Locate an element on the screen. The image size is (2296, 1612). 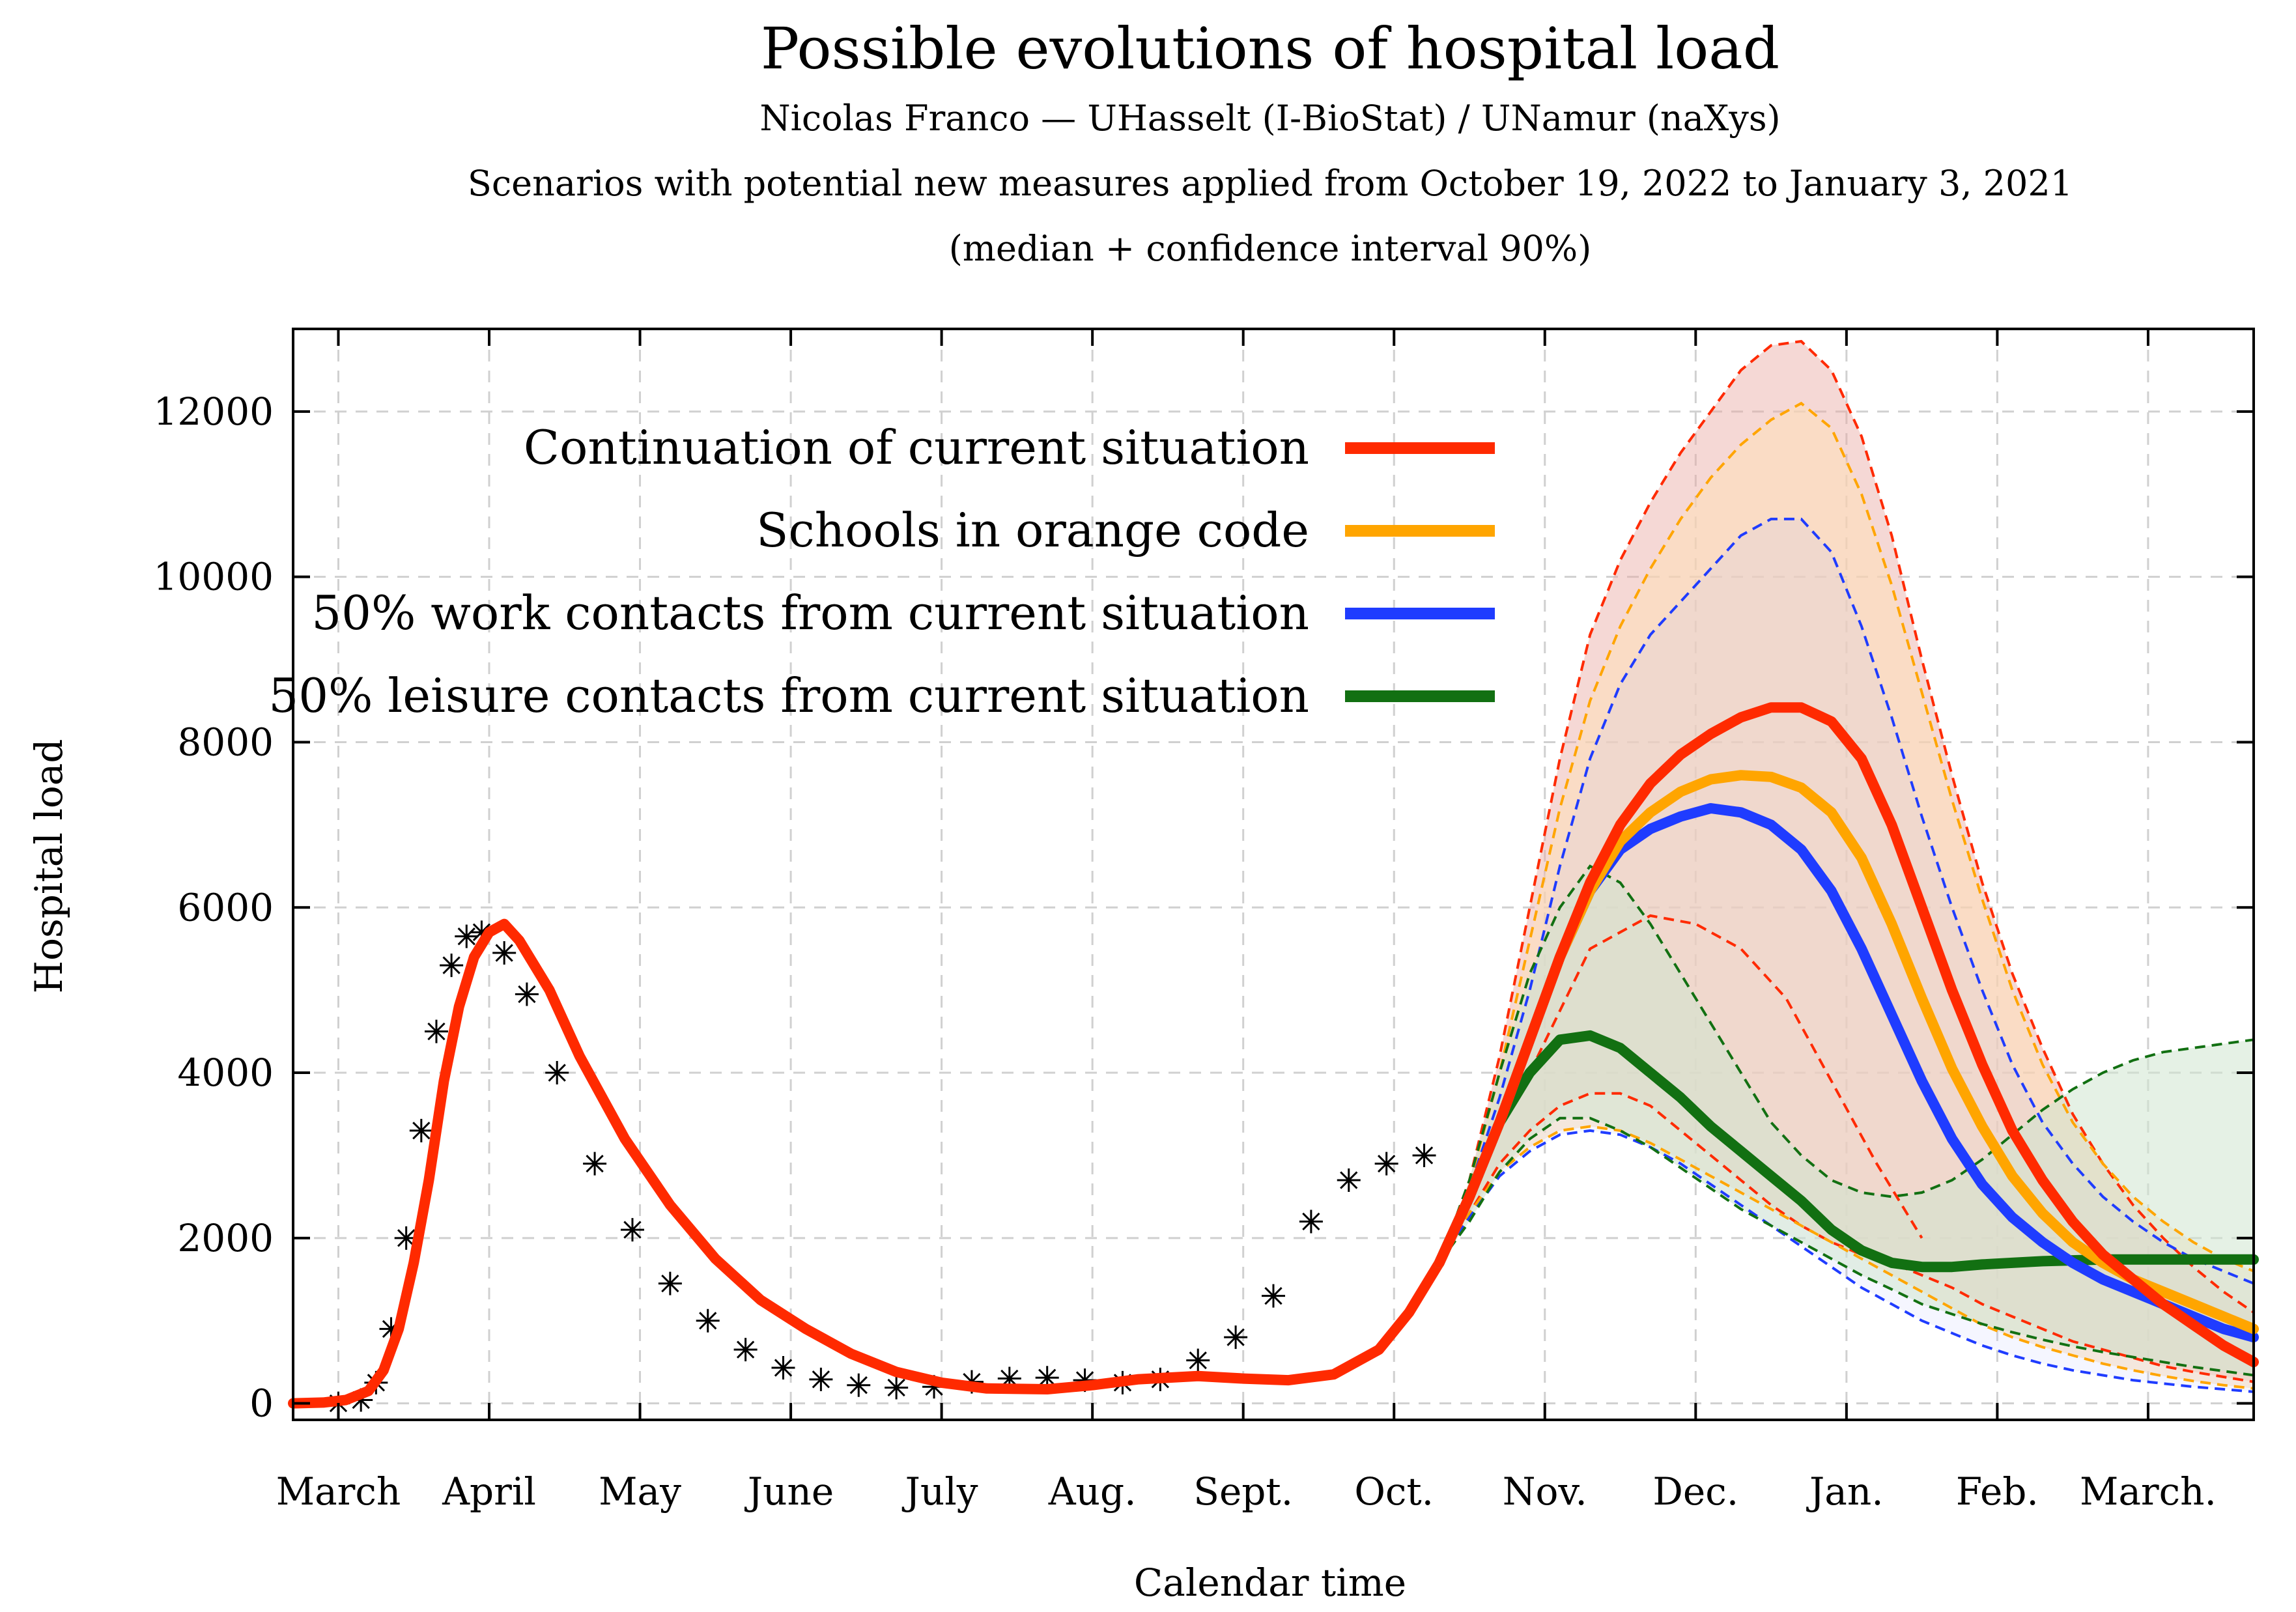
y-tick-label: 0 is located at coordinates (261, 1403).